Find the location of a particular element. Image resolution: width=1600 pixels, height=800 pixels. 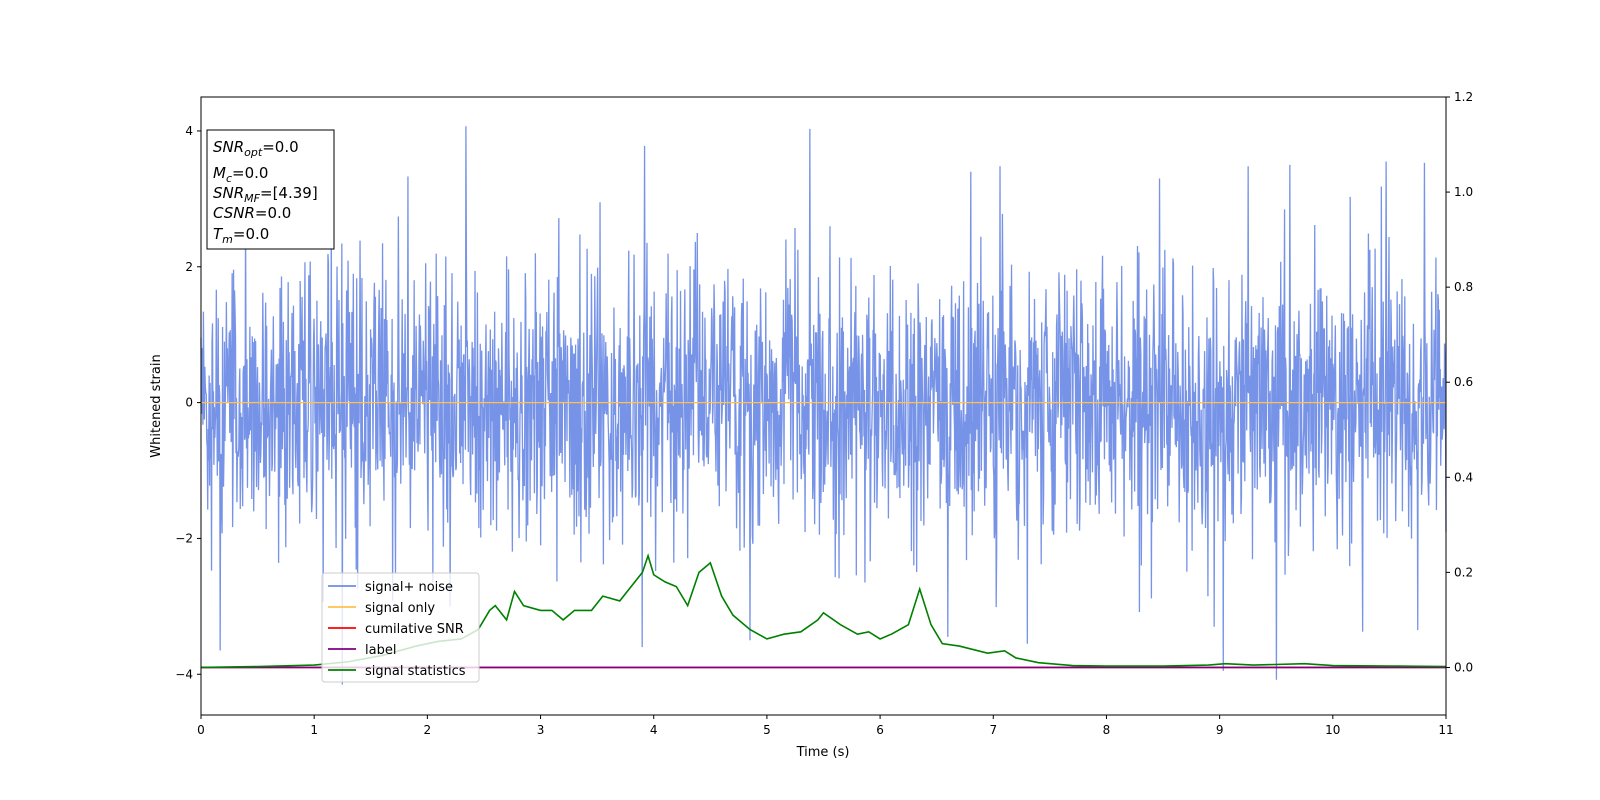

legend-frame is located at coordinates (400, 627).